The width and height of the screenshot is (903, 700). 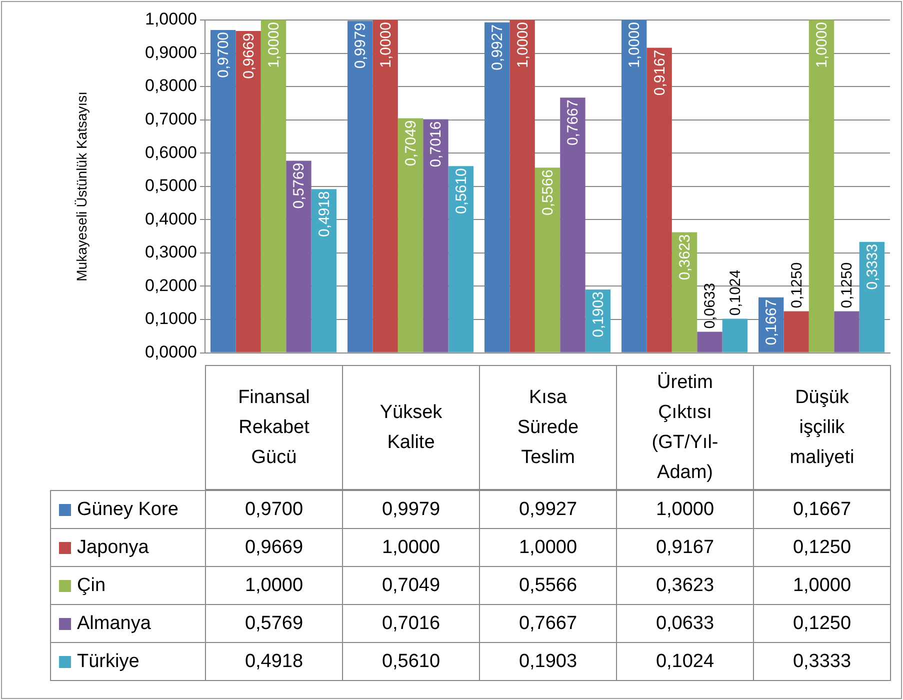 What do you see at coordinates (299, 185) in the screenshot?
I see `text: 0,5769` at bounding box center [299, 185].